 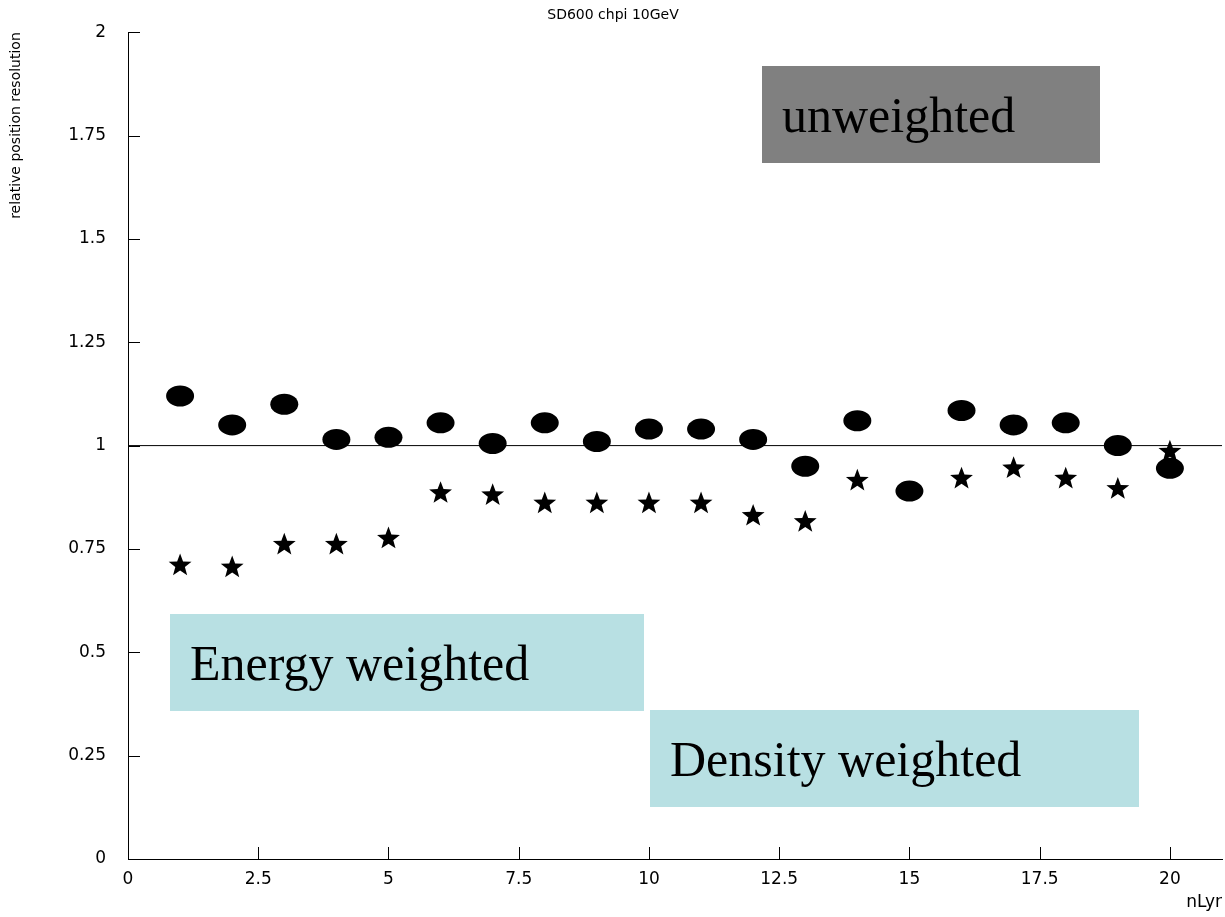 I want to click on x-tick-label: 12.5, so click(x=779, y=877).